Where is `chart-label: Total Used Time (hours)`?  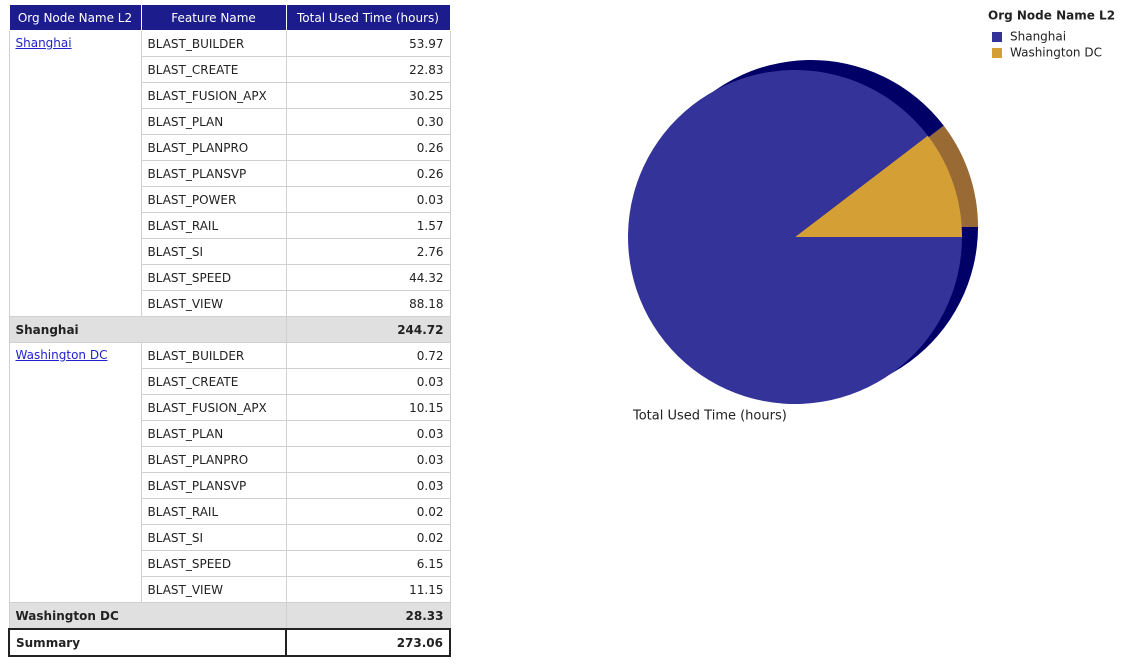
chart-label: Total Used Time (hours) is located at coordinates (709, 416).